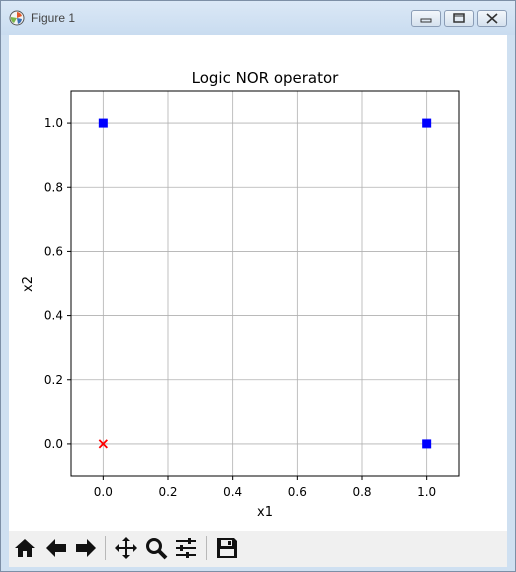 This screenshot has width=516, height=572. What do you see at coordinates (266, 78) in the screenshot?
I see `chart-title: Logic NOR operator` at bounding box center [266, 78].